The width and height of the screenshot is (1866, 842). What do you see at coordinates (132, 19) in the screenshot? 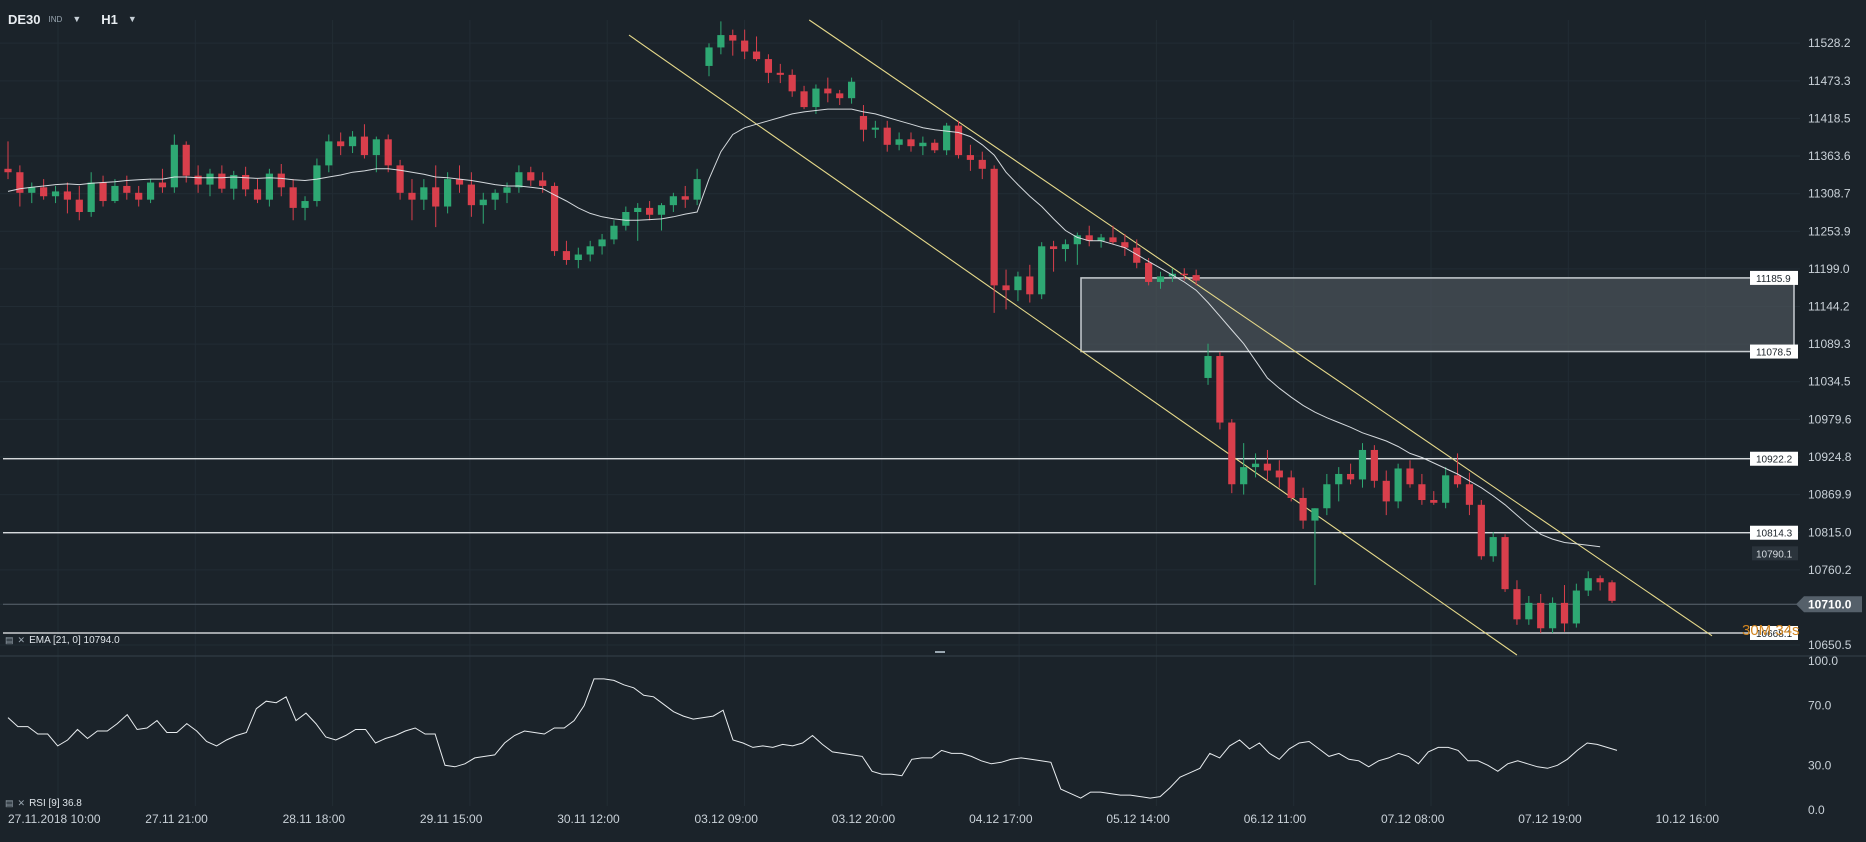
I see `timeframe-dropdown-icon: ▼` at bounding box center [132, 19].